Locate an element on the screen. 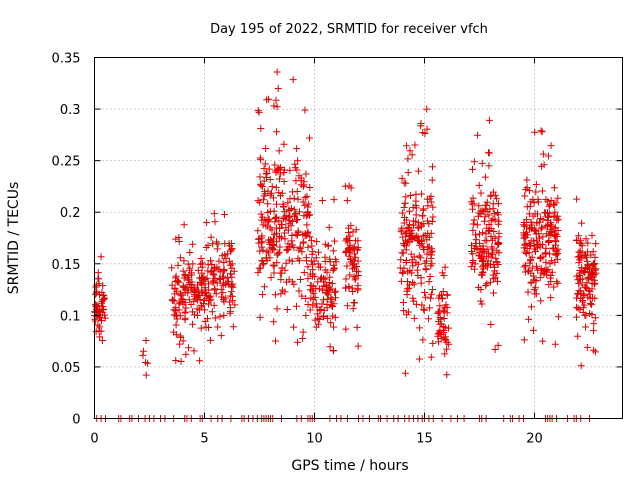  y-tick-label: 0.3 is located at coordinates (70, 110).